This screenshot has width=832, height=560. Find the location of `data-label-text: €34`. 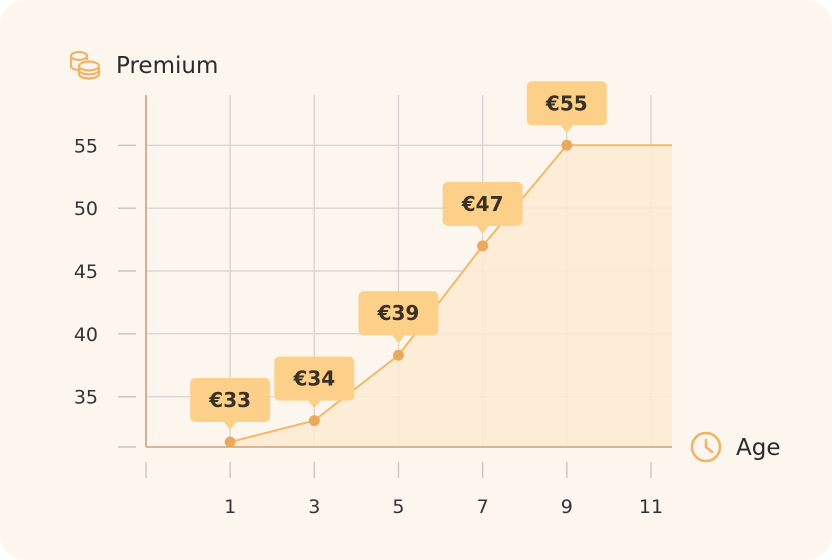

data-label-text: €34 is located at coordinates (313, 379).